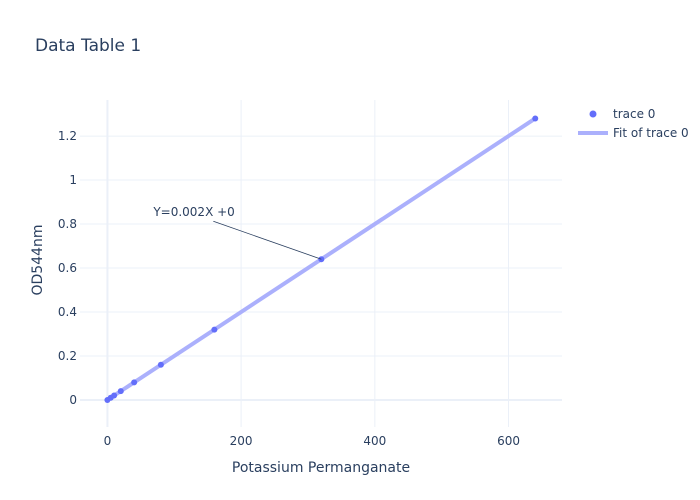  I want to click on x-axis-title: Potassium Permanganate, so click(321, 468).